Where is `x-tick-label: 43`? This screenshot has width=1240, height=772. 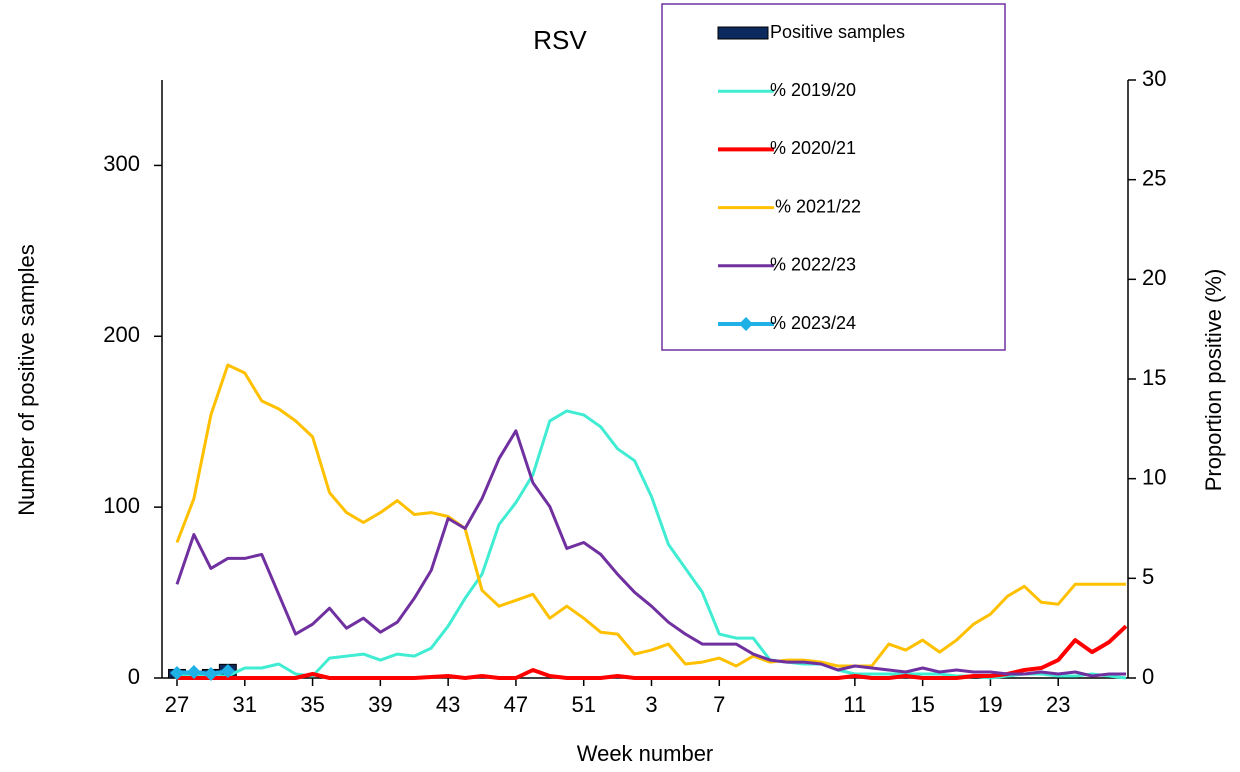 x-tick-label: 43 is located at coordinates (448, 704).